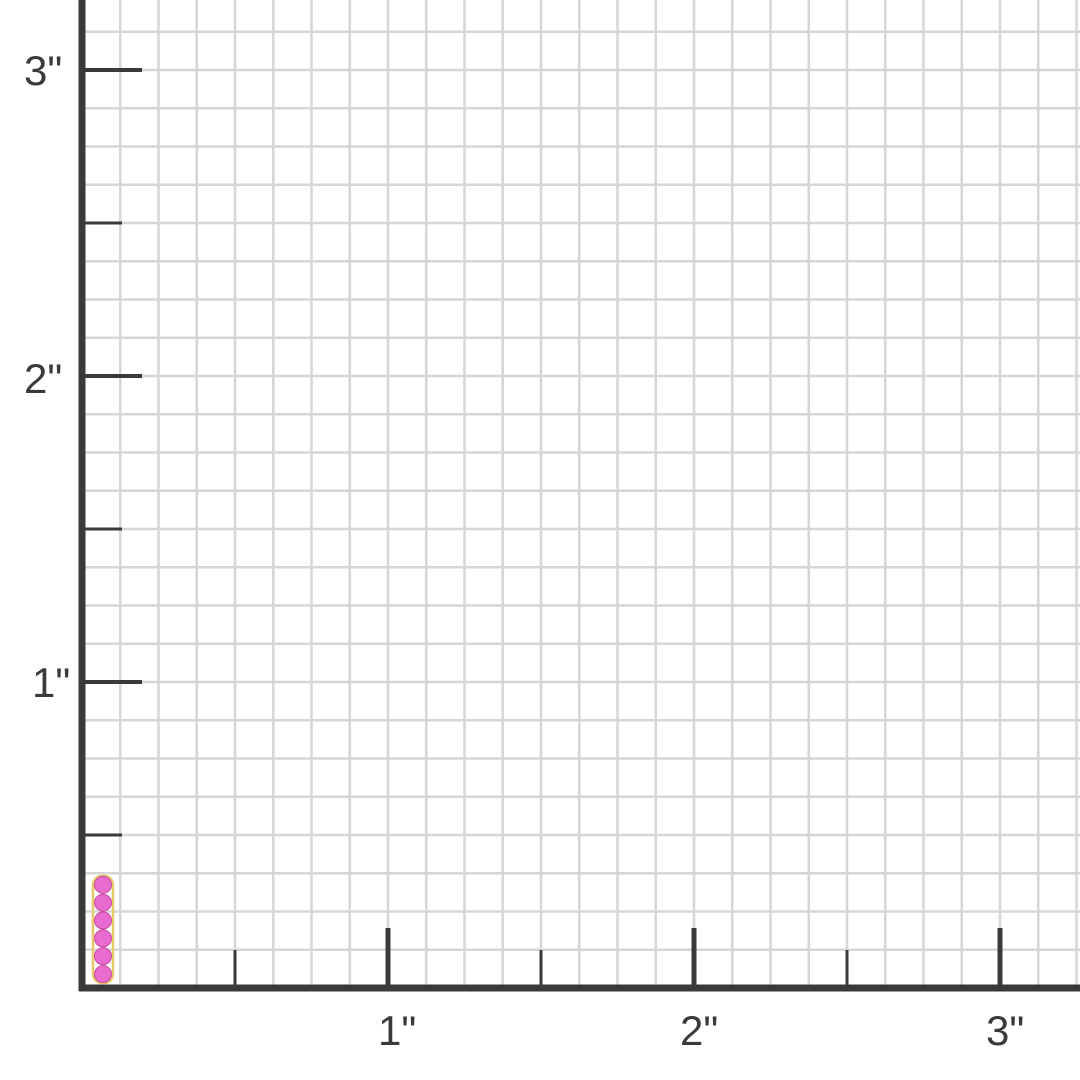  I want to click on x-label-2: 2", so click(699, 1030).